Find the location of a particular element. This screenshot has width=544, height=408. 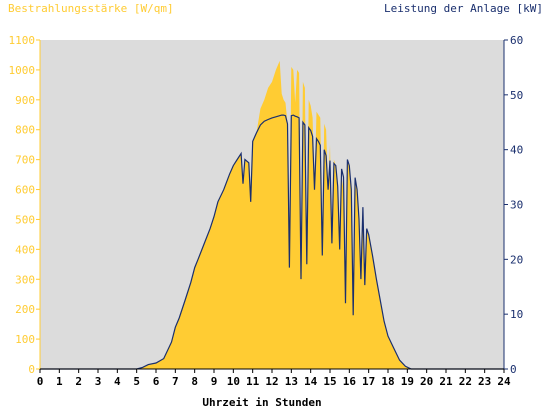

x-tick-label: 7 is located at coordinates (175, 381).